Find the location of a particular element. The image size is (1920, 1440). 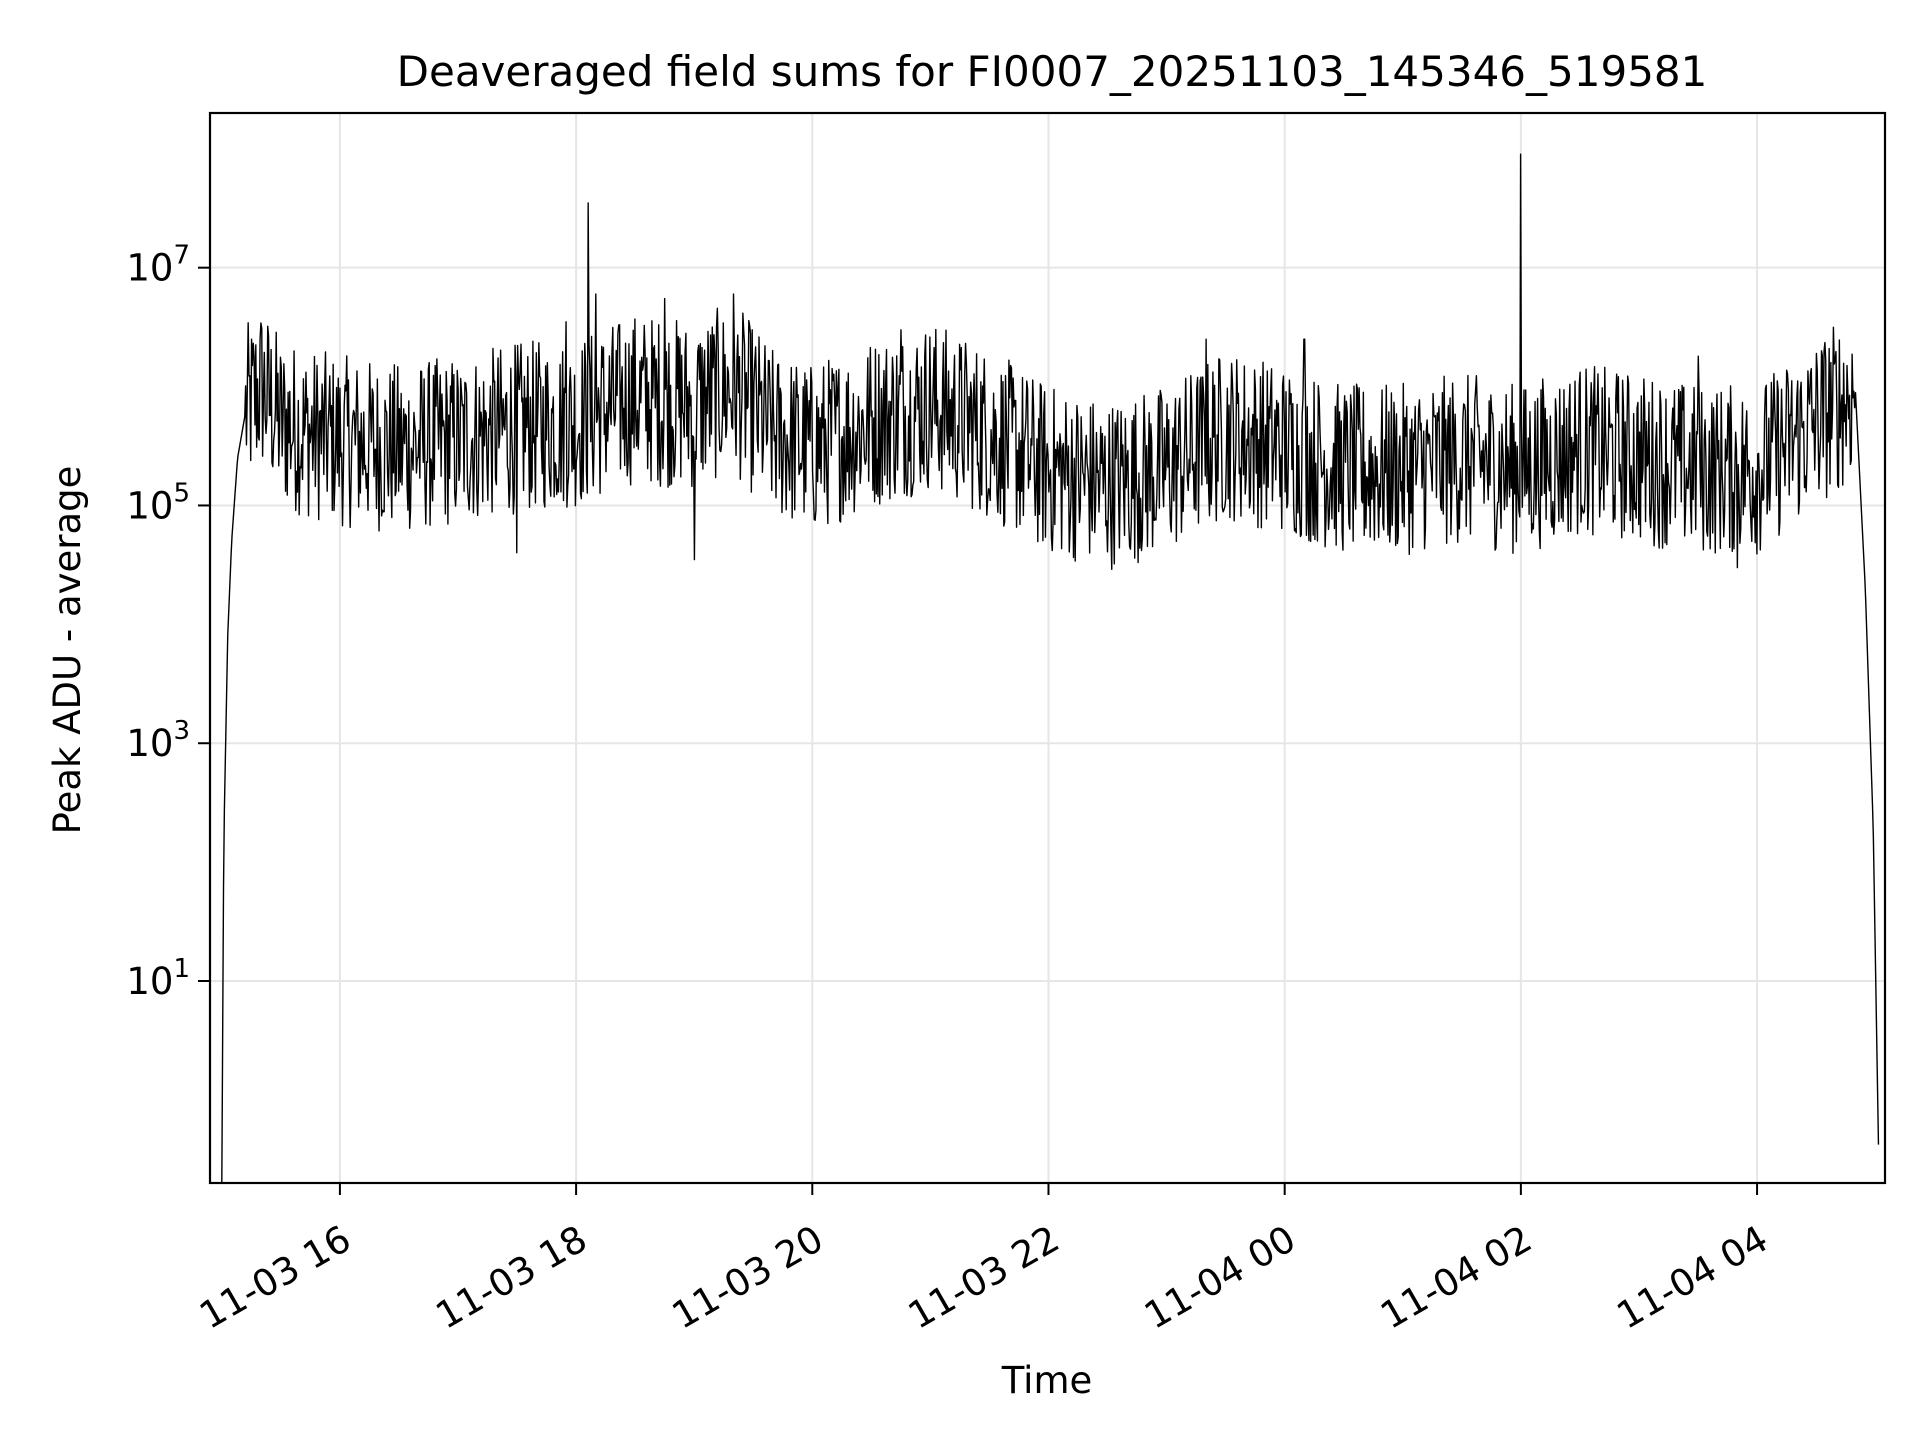

x-axis-label: Time is located at coordinates (1047, 1380).